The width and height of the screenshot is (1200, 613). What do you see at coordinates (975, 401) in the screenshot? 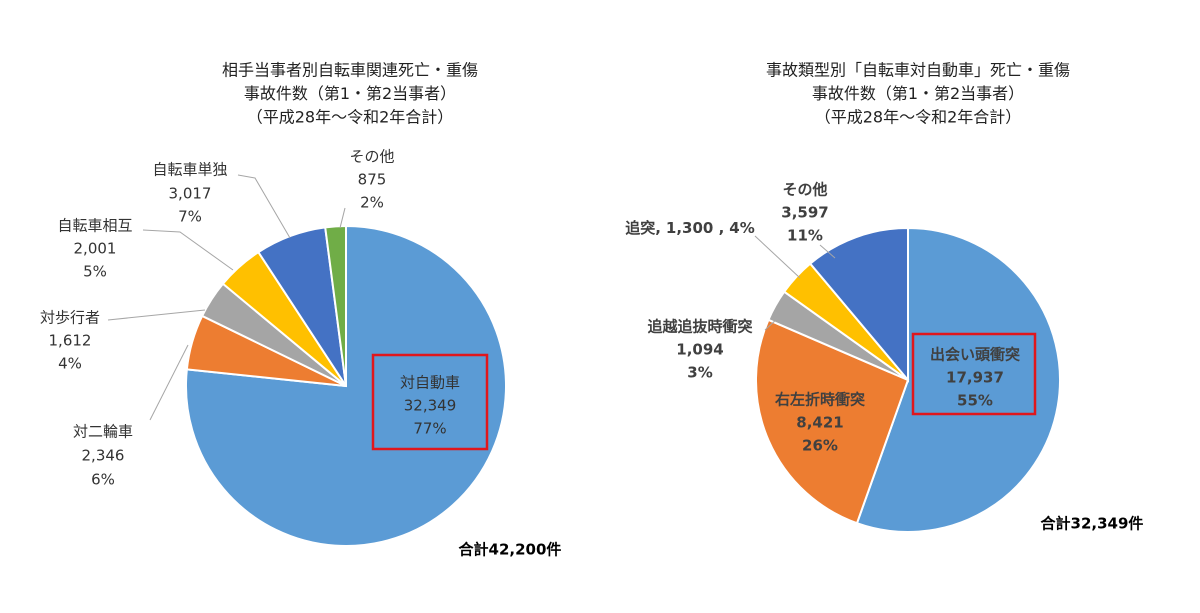
I see `data-label: 55%` at bounding box center [975, 401].